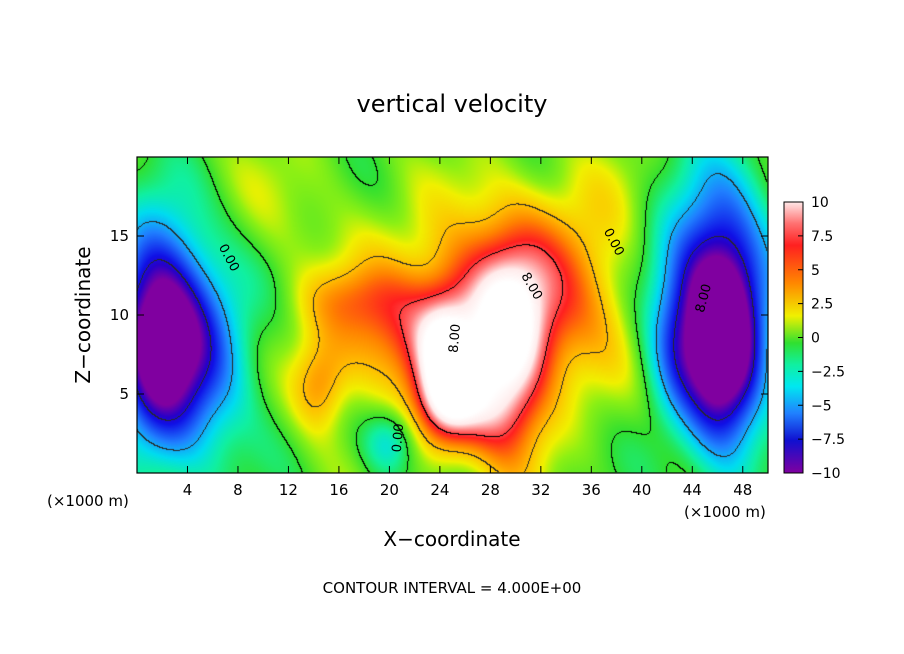 This screenshot has height=654, width=904. I want to click on x-tick-label: 44, so click(692, 490).